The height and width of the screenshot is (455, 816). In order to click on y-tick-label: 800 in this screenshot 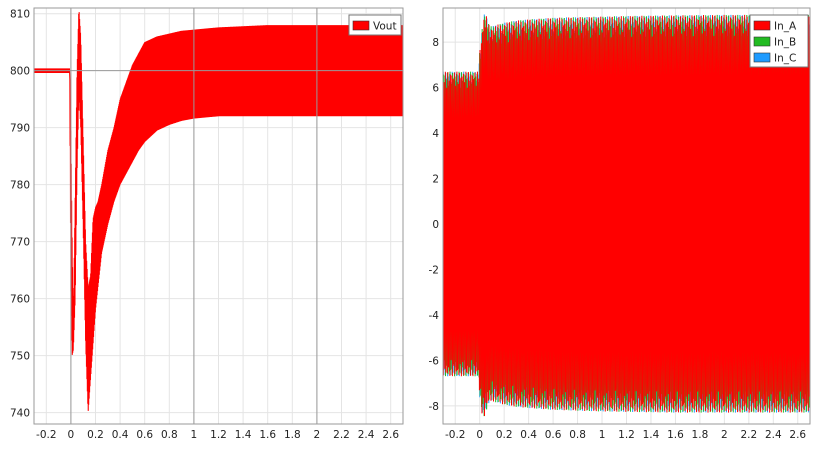, I will do `click(20, 72)`.